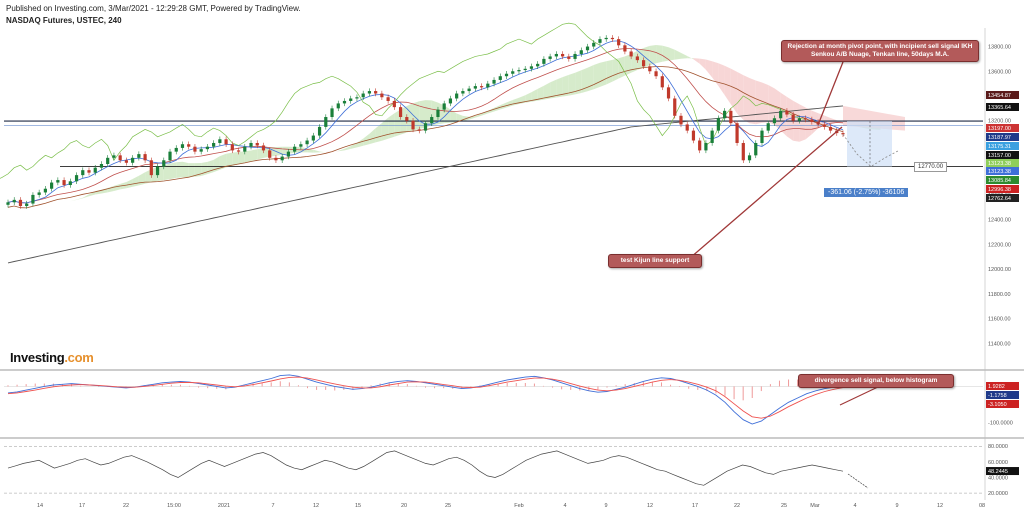  What do you see at coordinates (605, 506) in the screenshot?
I see `time-tick-label: 9` at bounding box center [605, 506].